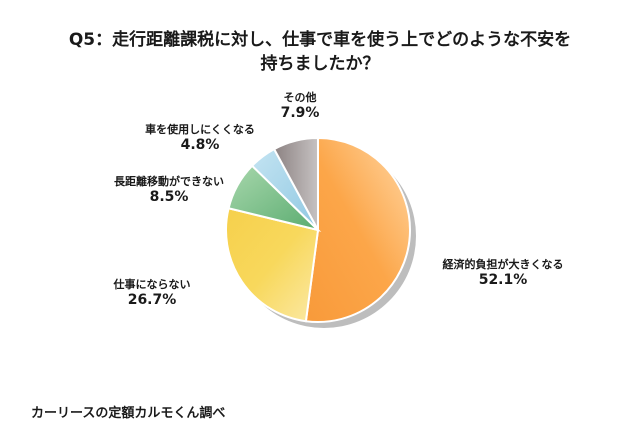 Image resolution: width=640 pixels, height=444 pixels. I want to click on chart-title: Q5：走行距離課税に対し、仕事で車を使う上でどのような不安を 持ちましたか？, so click(320, 52).